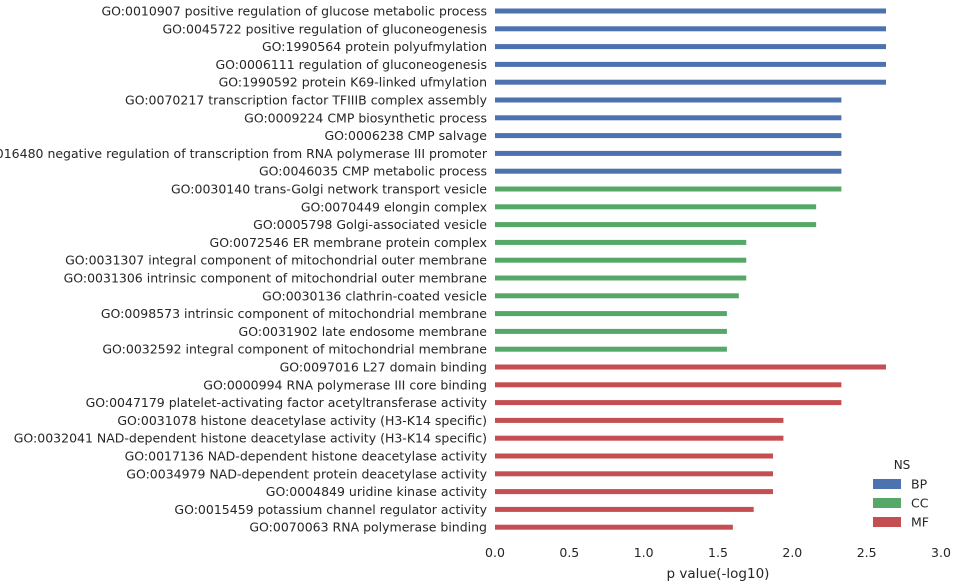 The width and height of the screenshot is (958, 587). I want to click on legend: NS BP CC MF, so click(901, 494).